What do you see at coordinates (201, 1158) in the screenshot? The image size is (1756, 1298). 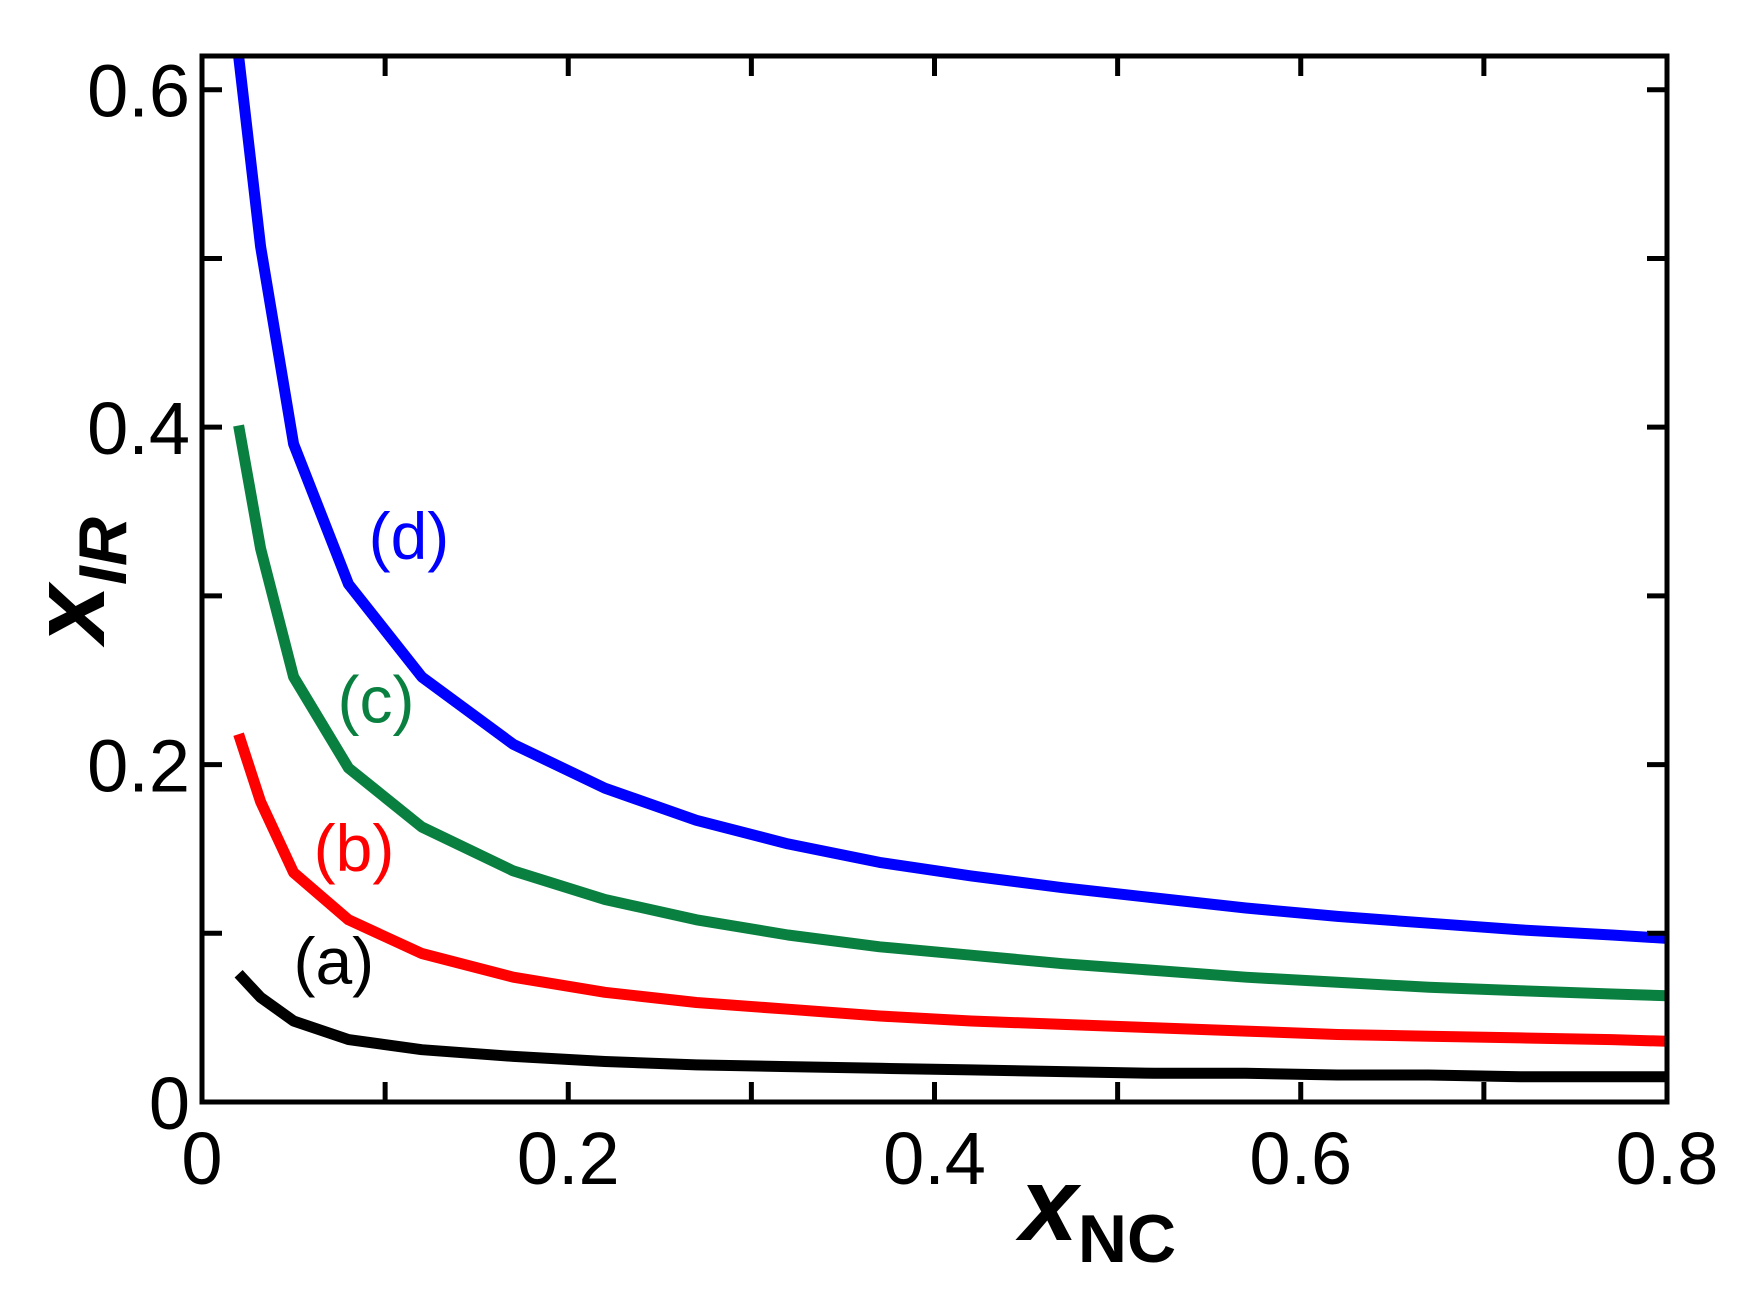 I see `x-tick-label: 0` at bounding box center [201, 1158].